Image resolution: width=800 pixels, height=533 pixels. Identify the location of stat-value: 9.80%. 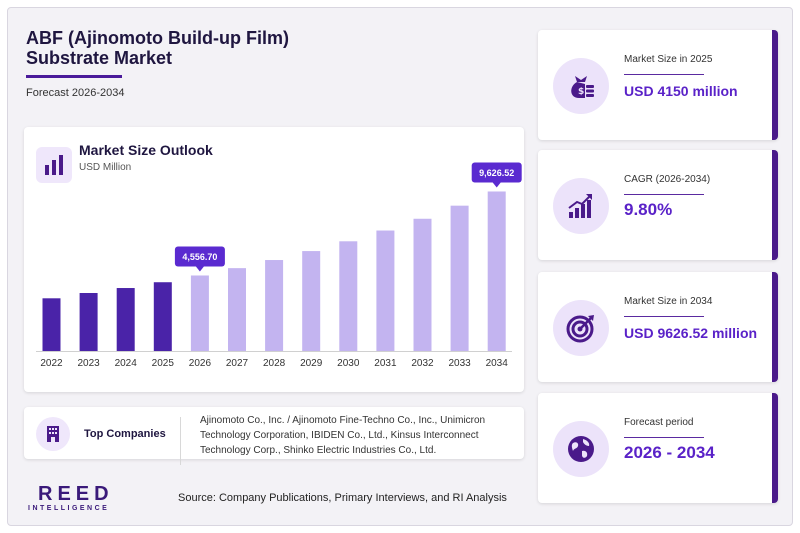
(648, 209).